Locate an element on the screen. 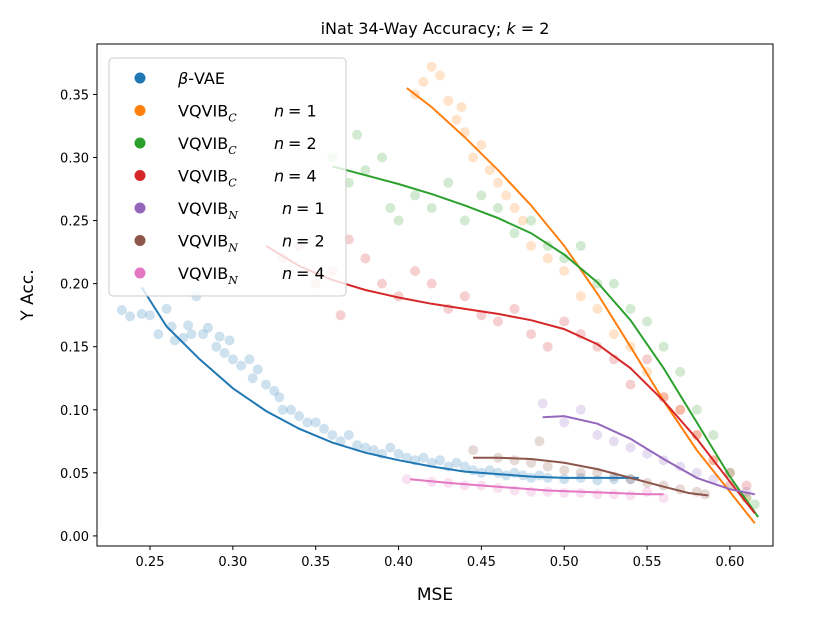 The height and width of the screenshot is (623, 830). y-tick-label: 0.15 is located at coordinates (74, 348).